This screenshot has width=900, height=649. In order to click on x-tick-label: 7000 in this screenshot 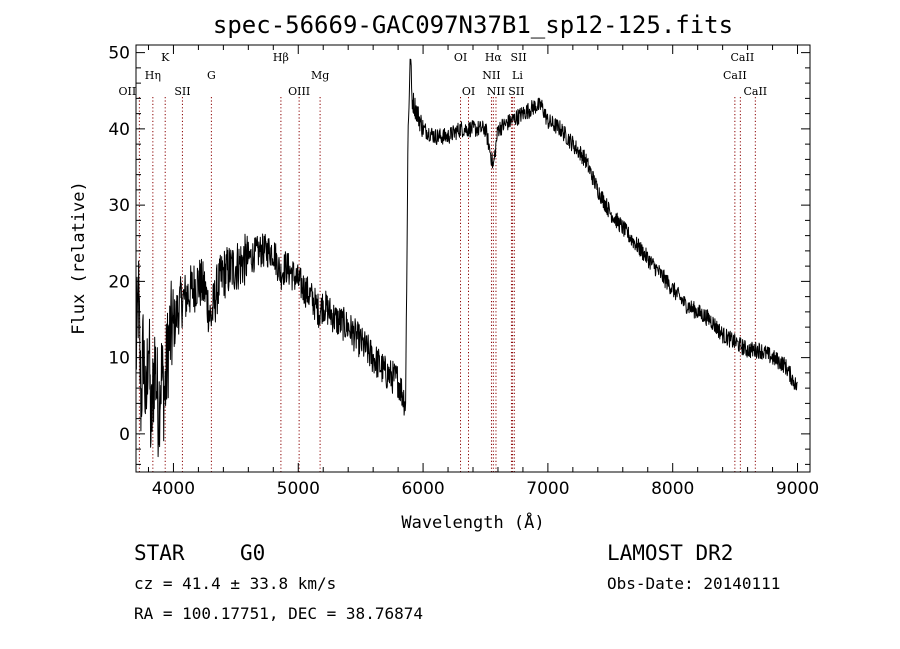, I will do `click(547, 489)`.